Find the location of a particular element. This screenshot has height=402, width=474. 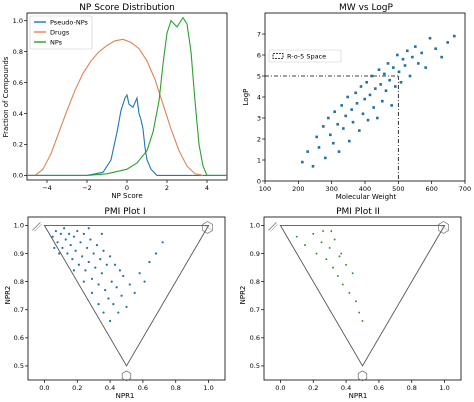

pmi-plot-2-title: PMI Plot II is located at coordinates (358, 212).